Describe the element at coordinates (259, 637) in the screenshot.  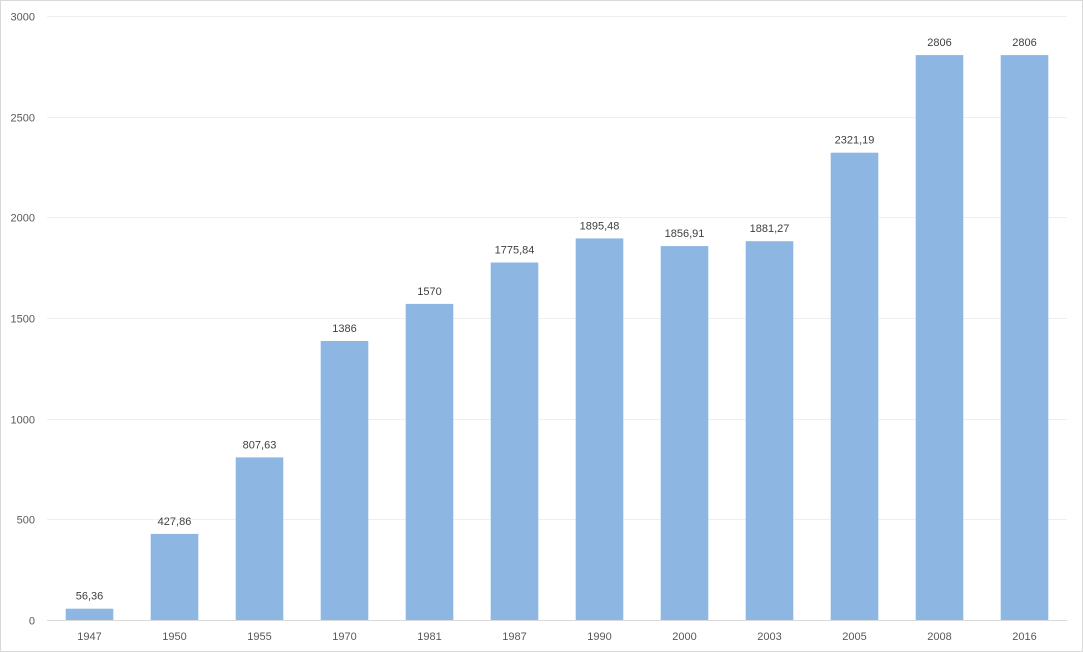
I see `x-tick-label: 1955` at that location.